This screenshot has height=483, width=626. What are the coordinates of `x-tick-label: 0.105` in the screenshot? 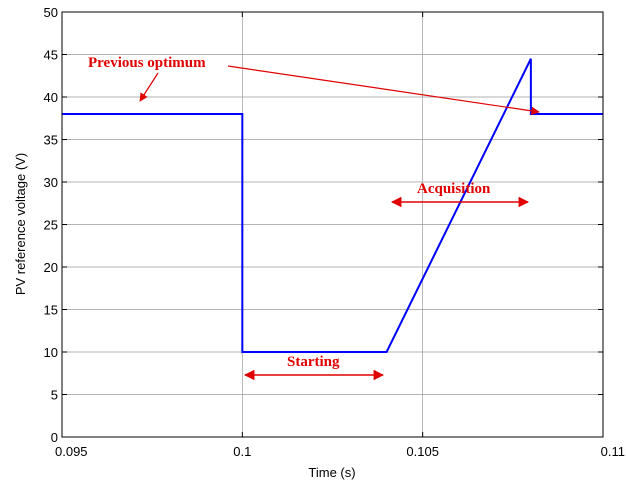 It's located at (422, 451).